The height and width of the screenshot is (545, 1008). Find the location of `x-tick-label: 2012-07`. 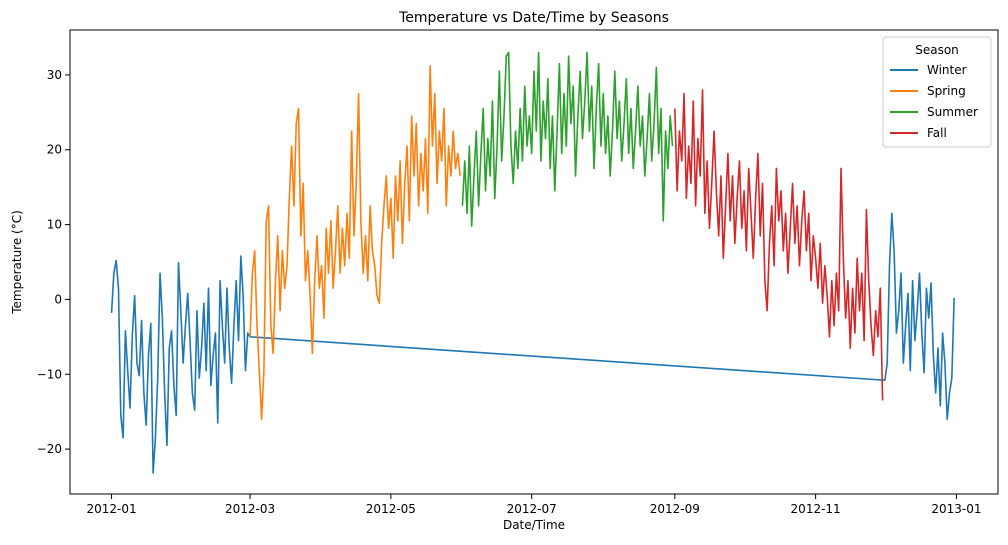

x-tick-label: 2012-07 is located at coordinates (532, 509).